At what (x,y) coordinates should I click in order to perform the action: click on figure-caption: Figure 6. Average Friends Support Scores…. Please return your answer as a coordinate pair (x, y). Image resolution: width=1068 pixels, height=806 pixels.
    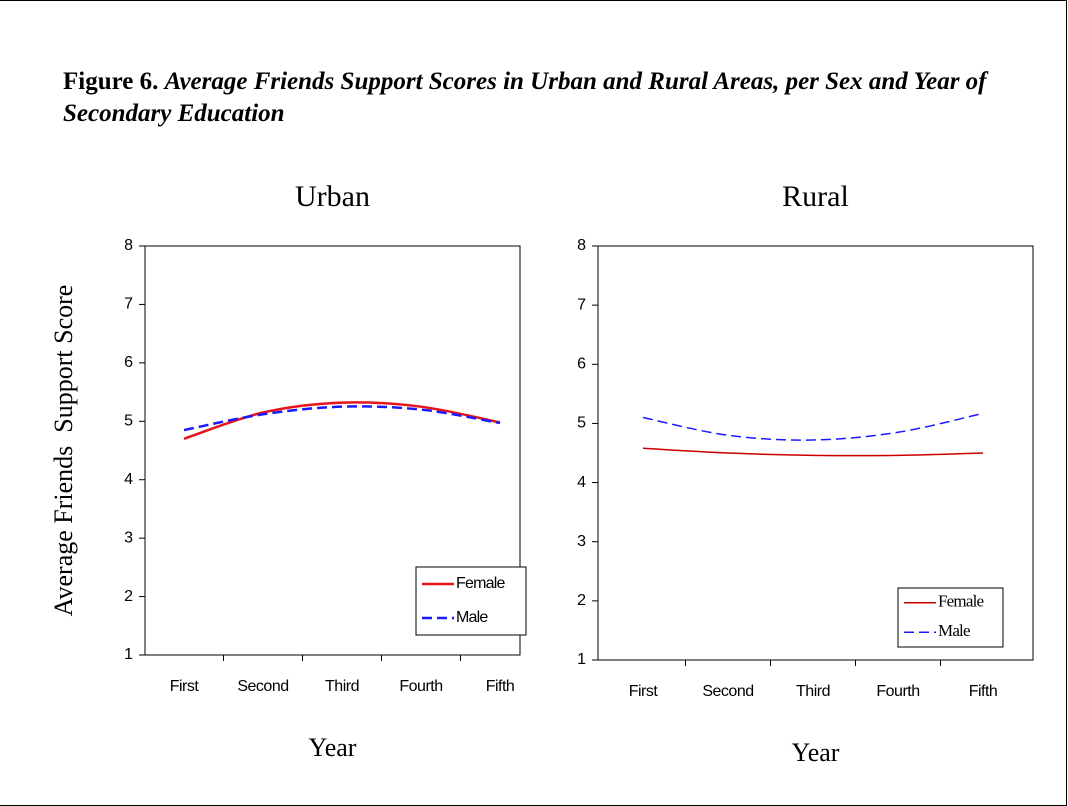
    Looking at the image, I should click on (563, 98).